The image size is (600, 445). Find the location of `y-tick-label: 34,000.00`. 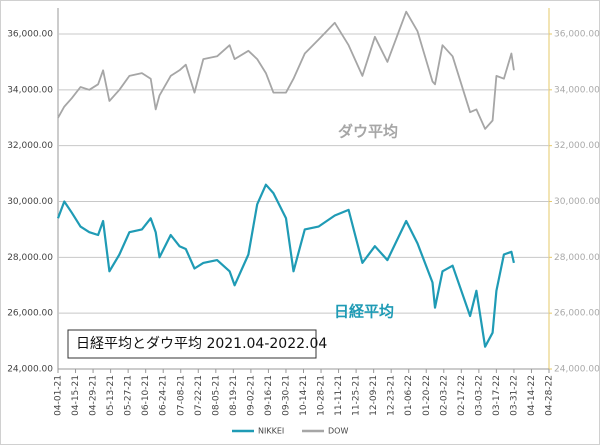

y-tick-label: 34,000.00 is located at coordinates (30, 90).